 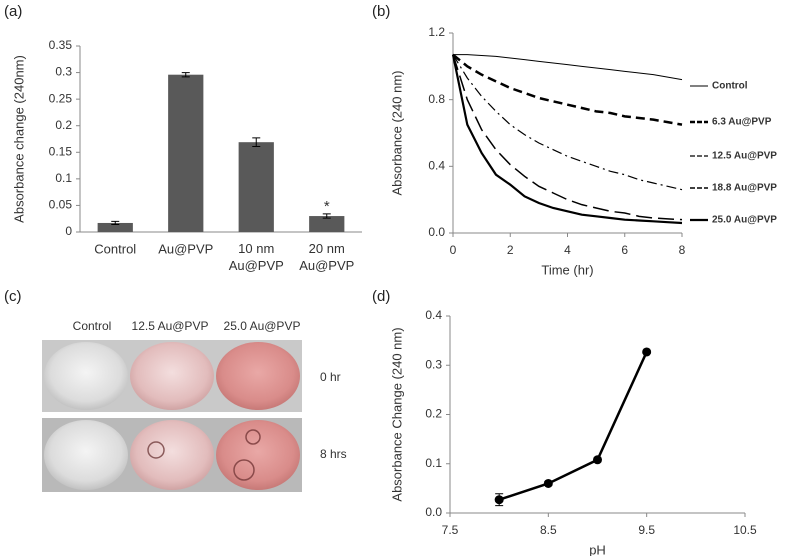 What do you see at coordinates (646, 530) in the screenshot?
I see `x-tick-label: 9.5` at bounding box center [646, 530].